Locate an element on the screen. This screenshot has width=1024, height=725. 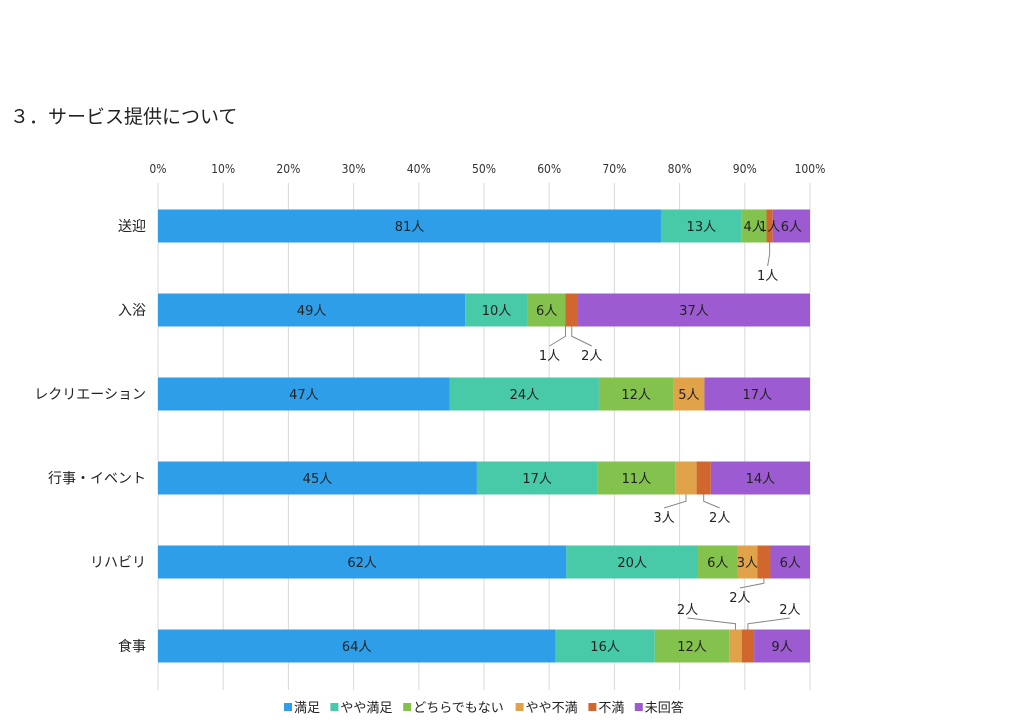
legend-label: 満足 is located at coordinates (307, 708).